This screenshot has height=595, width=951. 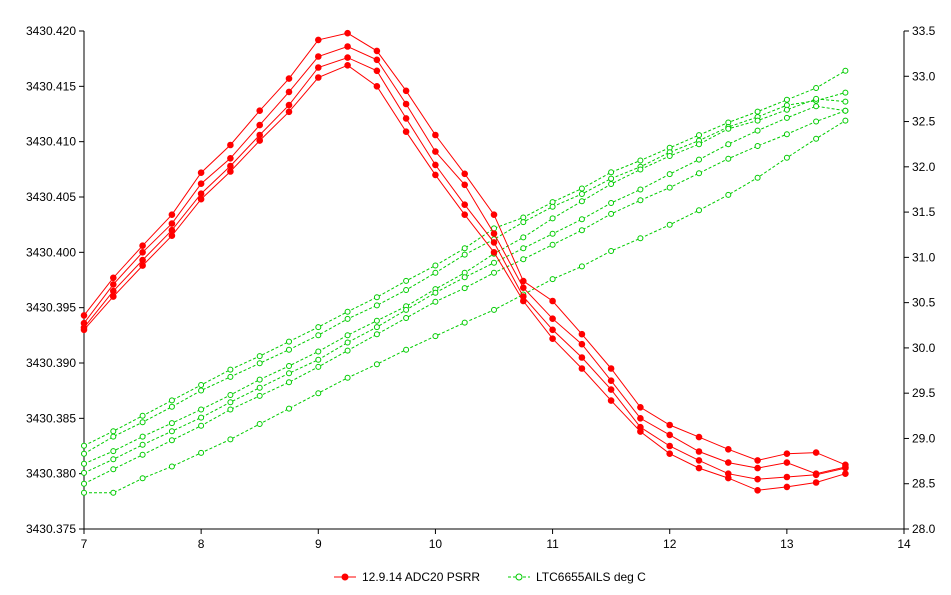 What do you see at coordinates (51, 474) in the screenshot?
I see `y-tick-label-left: 3430.380` at bounding box center [51, 474].